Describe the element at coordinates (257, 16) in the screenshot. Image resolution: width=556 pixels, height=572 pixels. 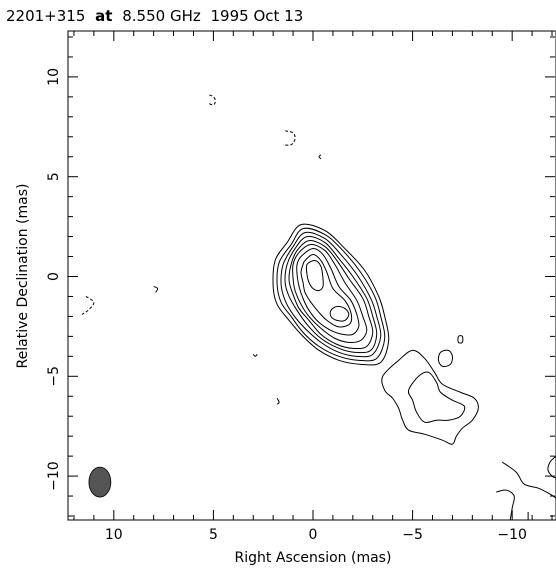
I see `observation-date: 1995 Oct 13` at that location.